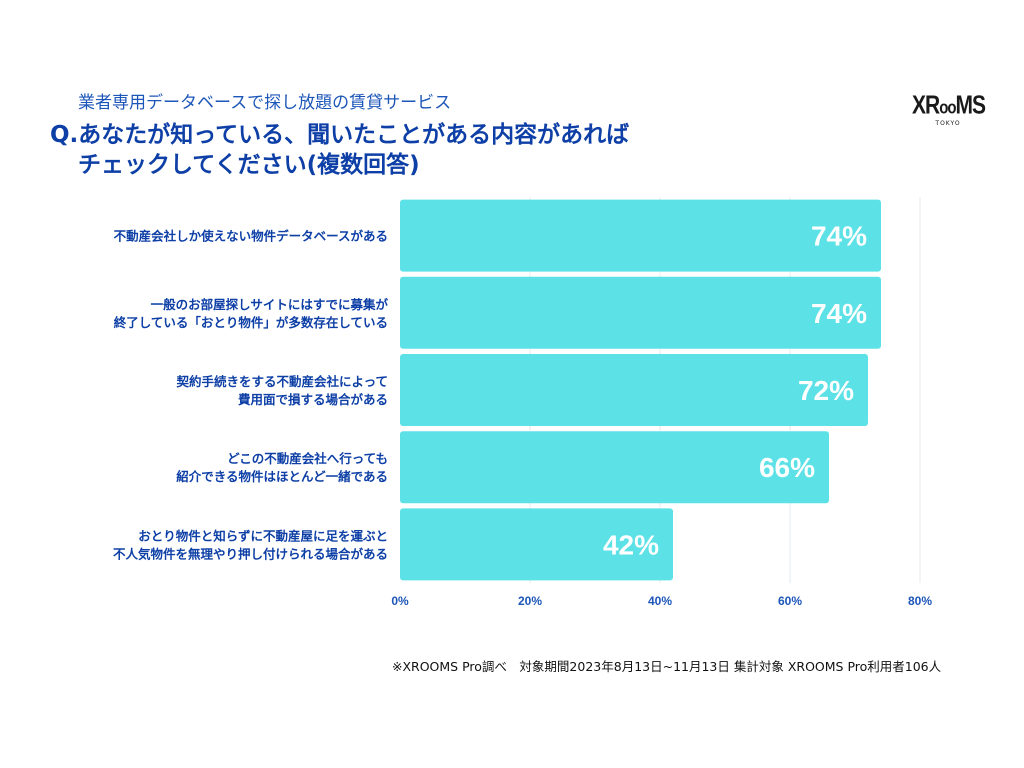 The width and height of the screenshot is (1024, 768). I want to click on data-label: 42%, so click(631, 544).